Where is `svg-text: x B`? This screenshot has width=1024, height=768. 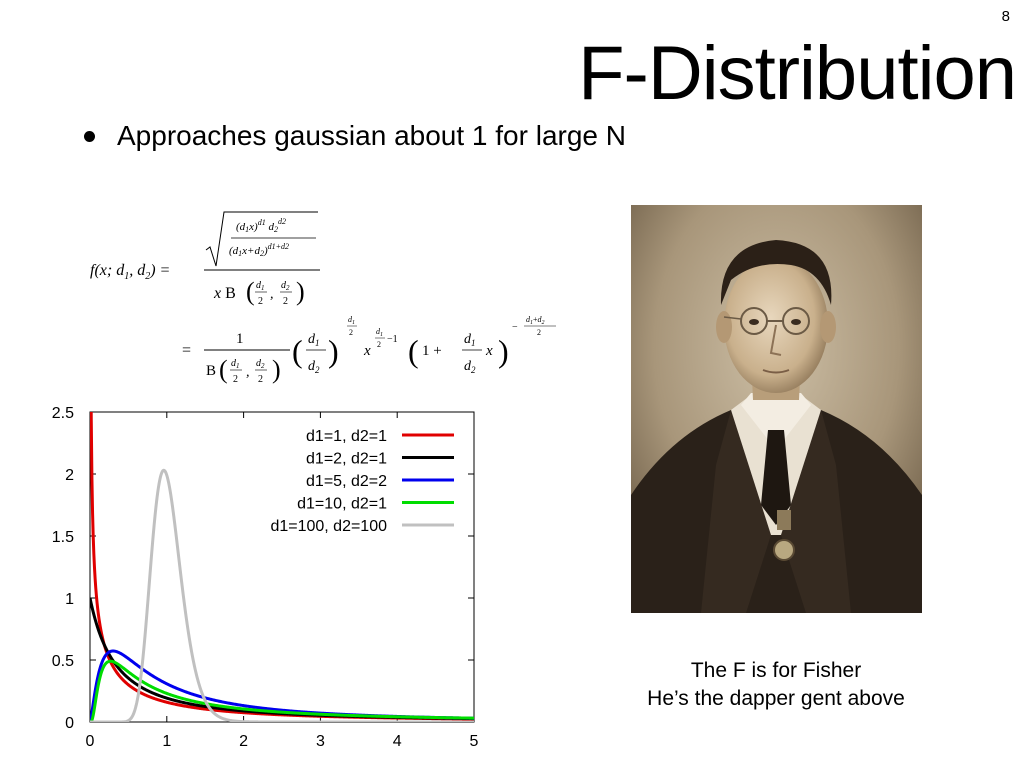
svg-text: x B is located at coordinates (224, 293).